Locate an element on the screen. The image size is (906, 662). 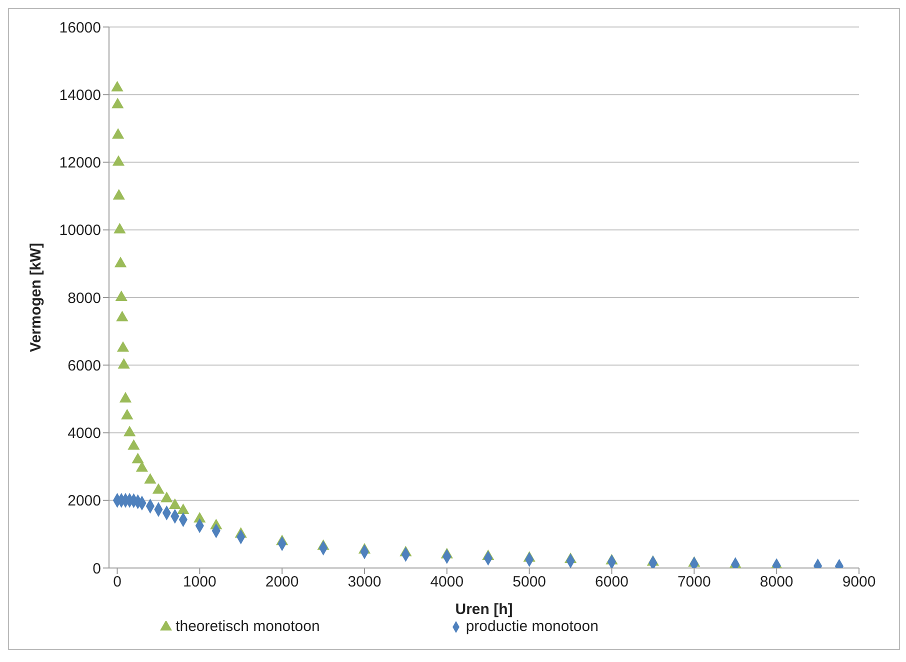
y-tick-label: 2000 is located at coordinates (84, 501).